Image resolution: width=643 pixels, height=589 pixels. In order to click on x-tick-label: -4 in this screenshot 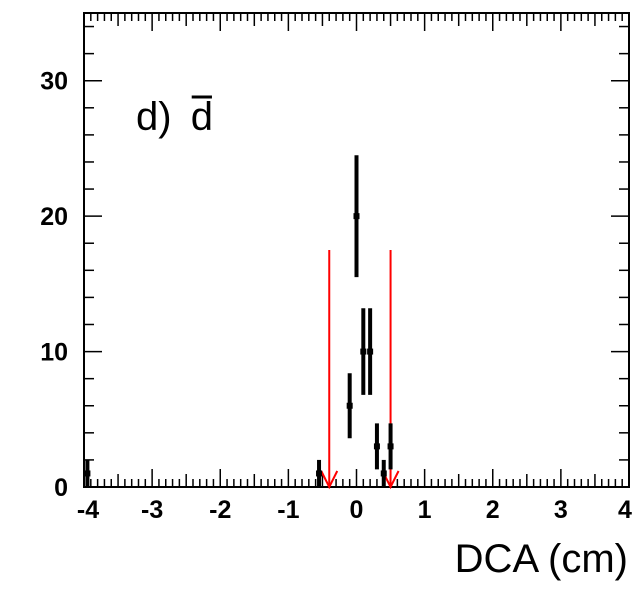, I will do `click(88, 510)`.